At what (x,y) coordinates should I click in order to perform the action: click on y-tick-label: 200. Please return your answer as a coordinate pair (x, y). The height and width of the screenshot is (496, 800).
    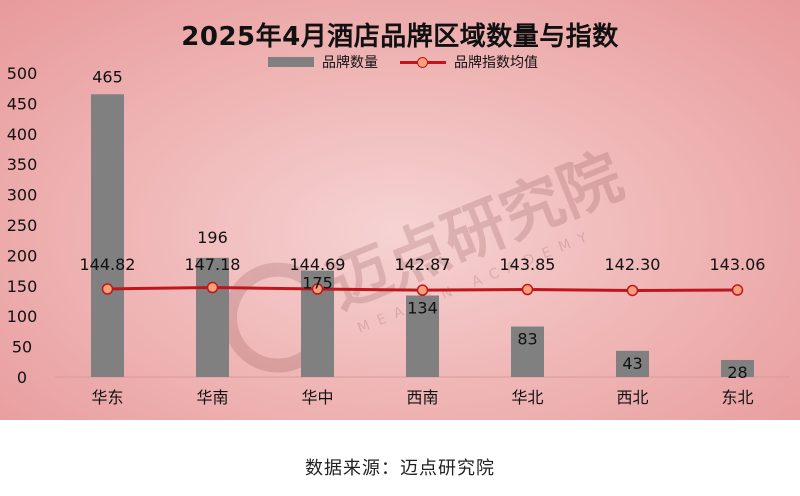
    Looking at the image, I should click on (22, 255).